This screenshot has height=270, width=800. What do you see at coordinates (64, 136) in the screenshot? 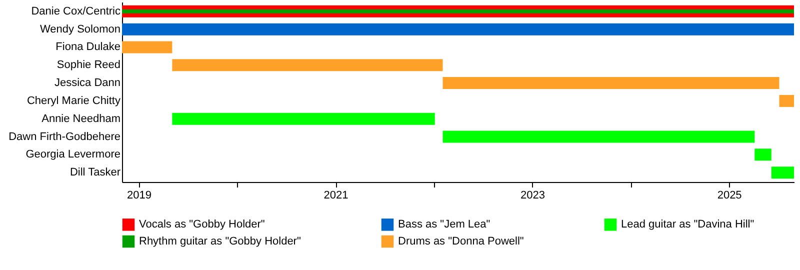
I see `y-tick-label: Dawn Firth-Godbehere` at bounding box center [64, 136].